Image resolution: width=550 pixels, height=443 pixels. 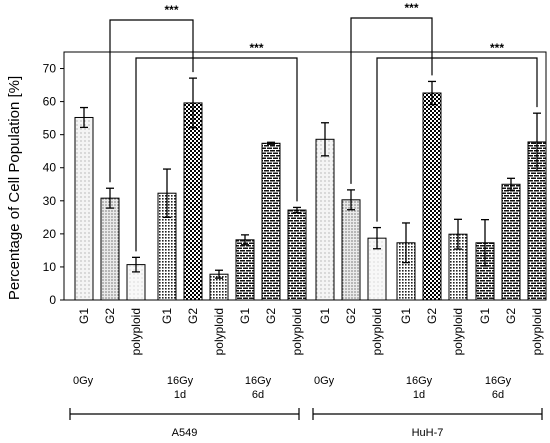 I want to click on y-tick-label: 10, so click(x=50, y=267).